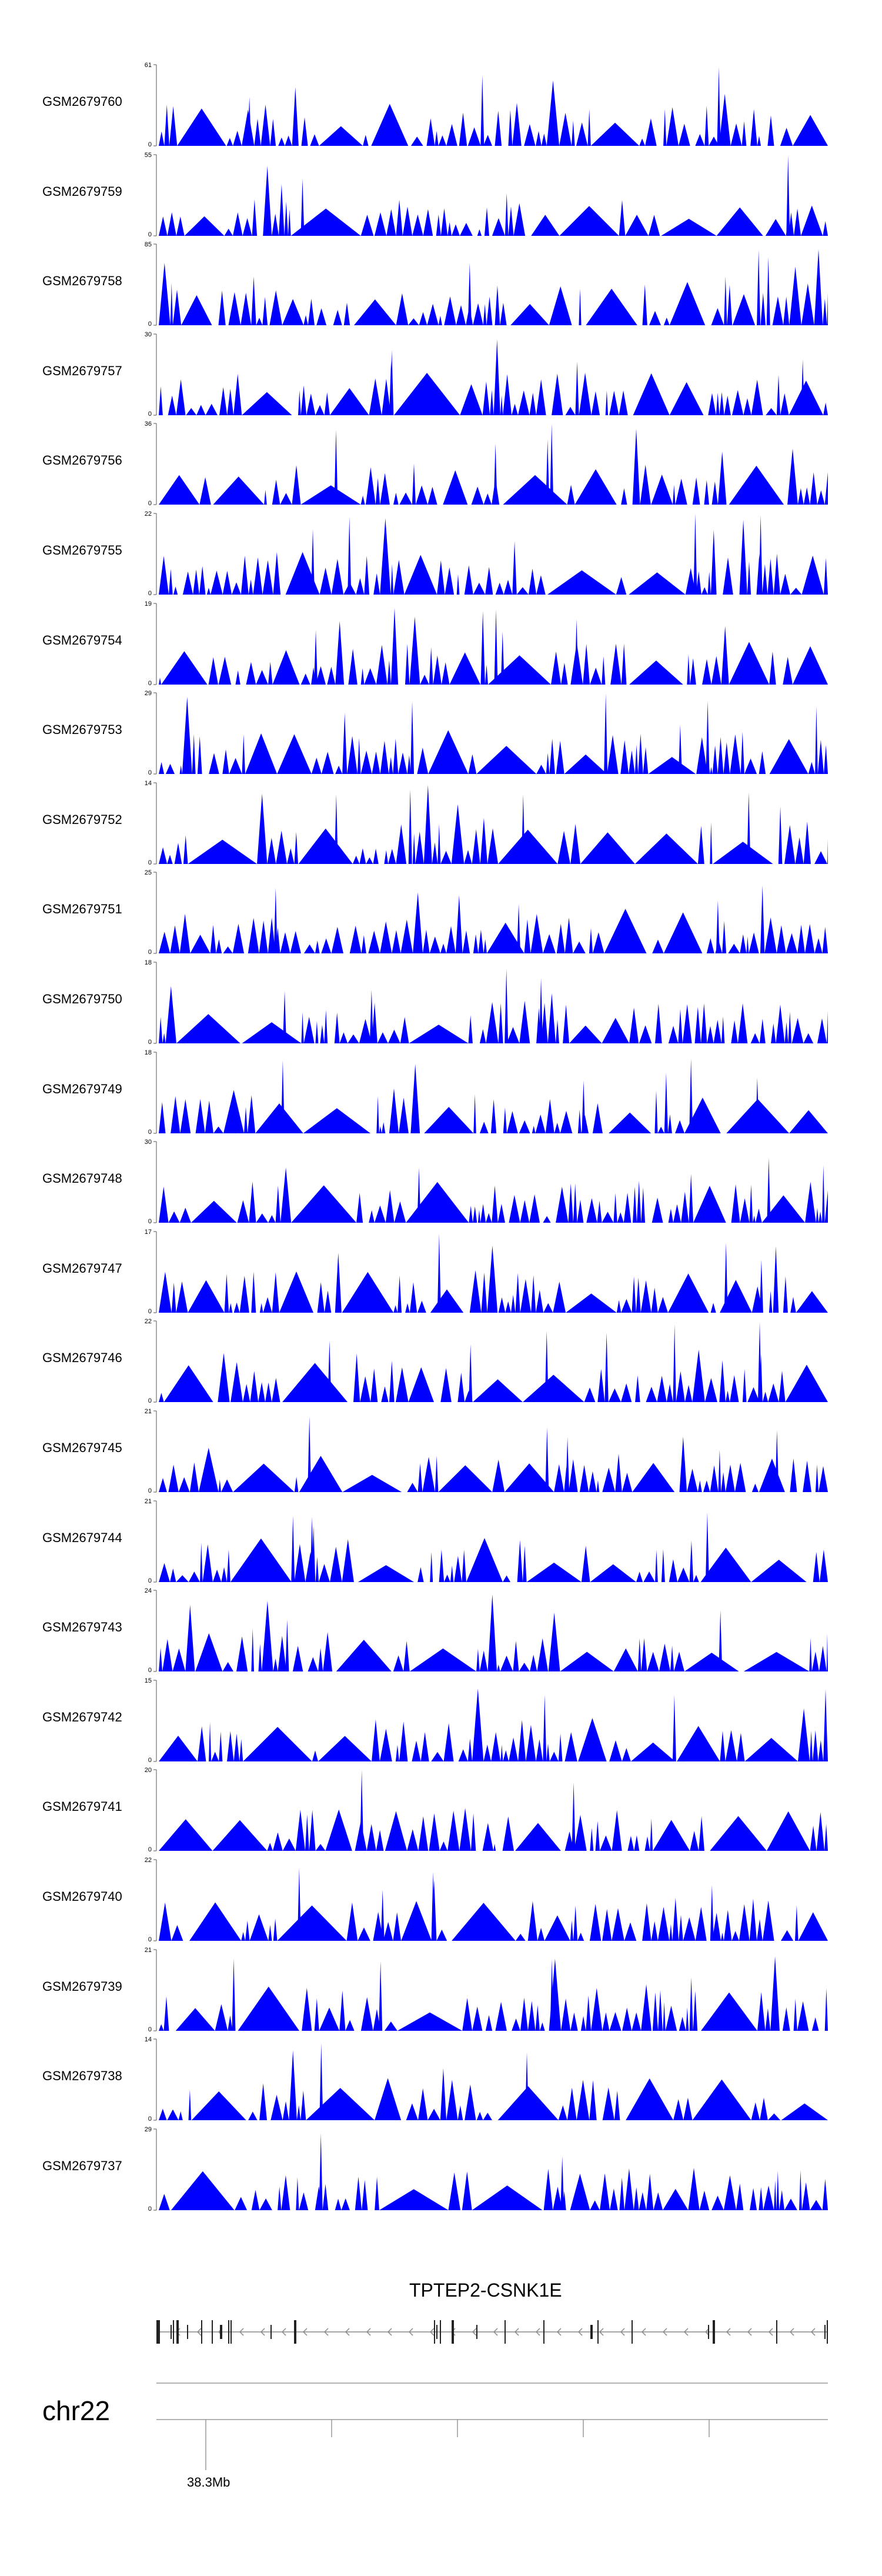  Describe the element at coordinates (486, 643) in the screenshot. I see `track-plot: 19 0` at that location.